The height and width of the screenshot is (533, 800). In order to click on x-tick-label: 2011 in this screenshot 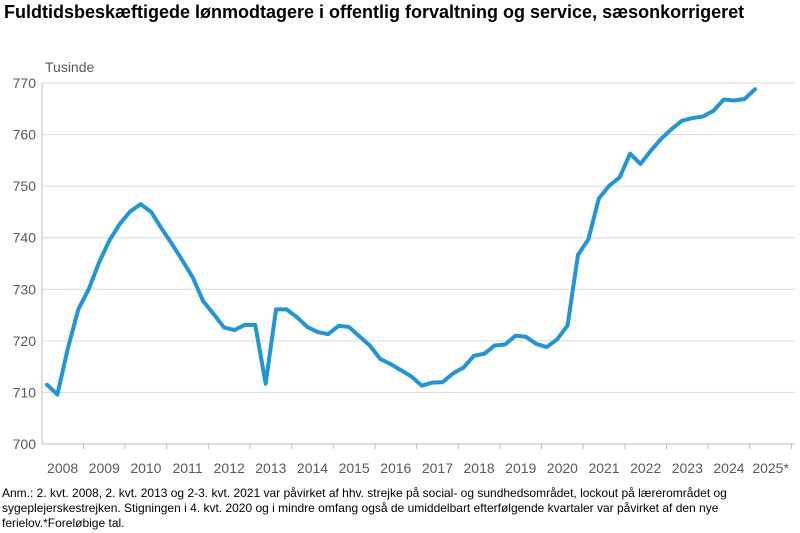, I will do `click(188, 468)`.